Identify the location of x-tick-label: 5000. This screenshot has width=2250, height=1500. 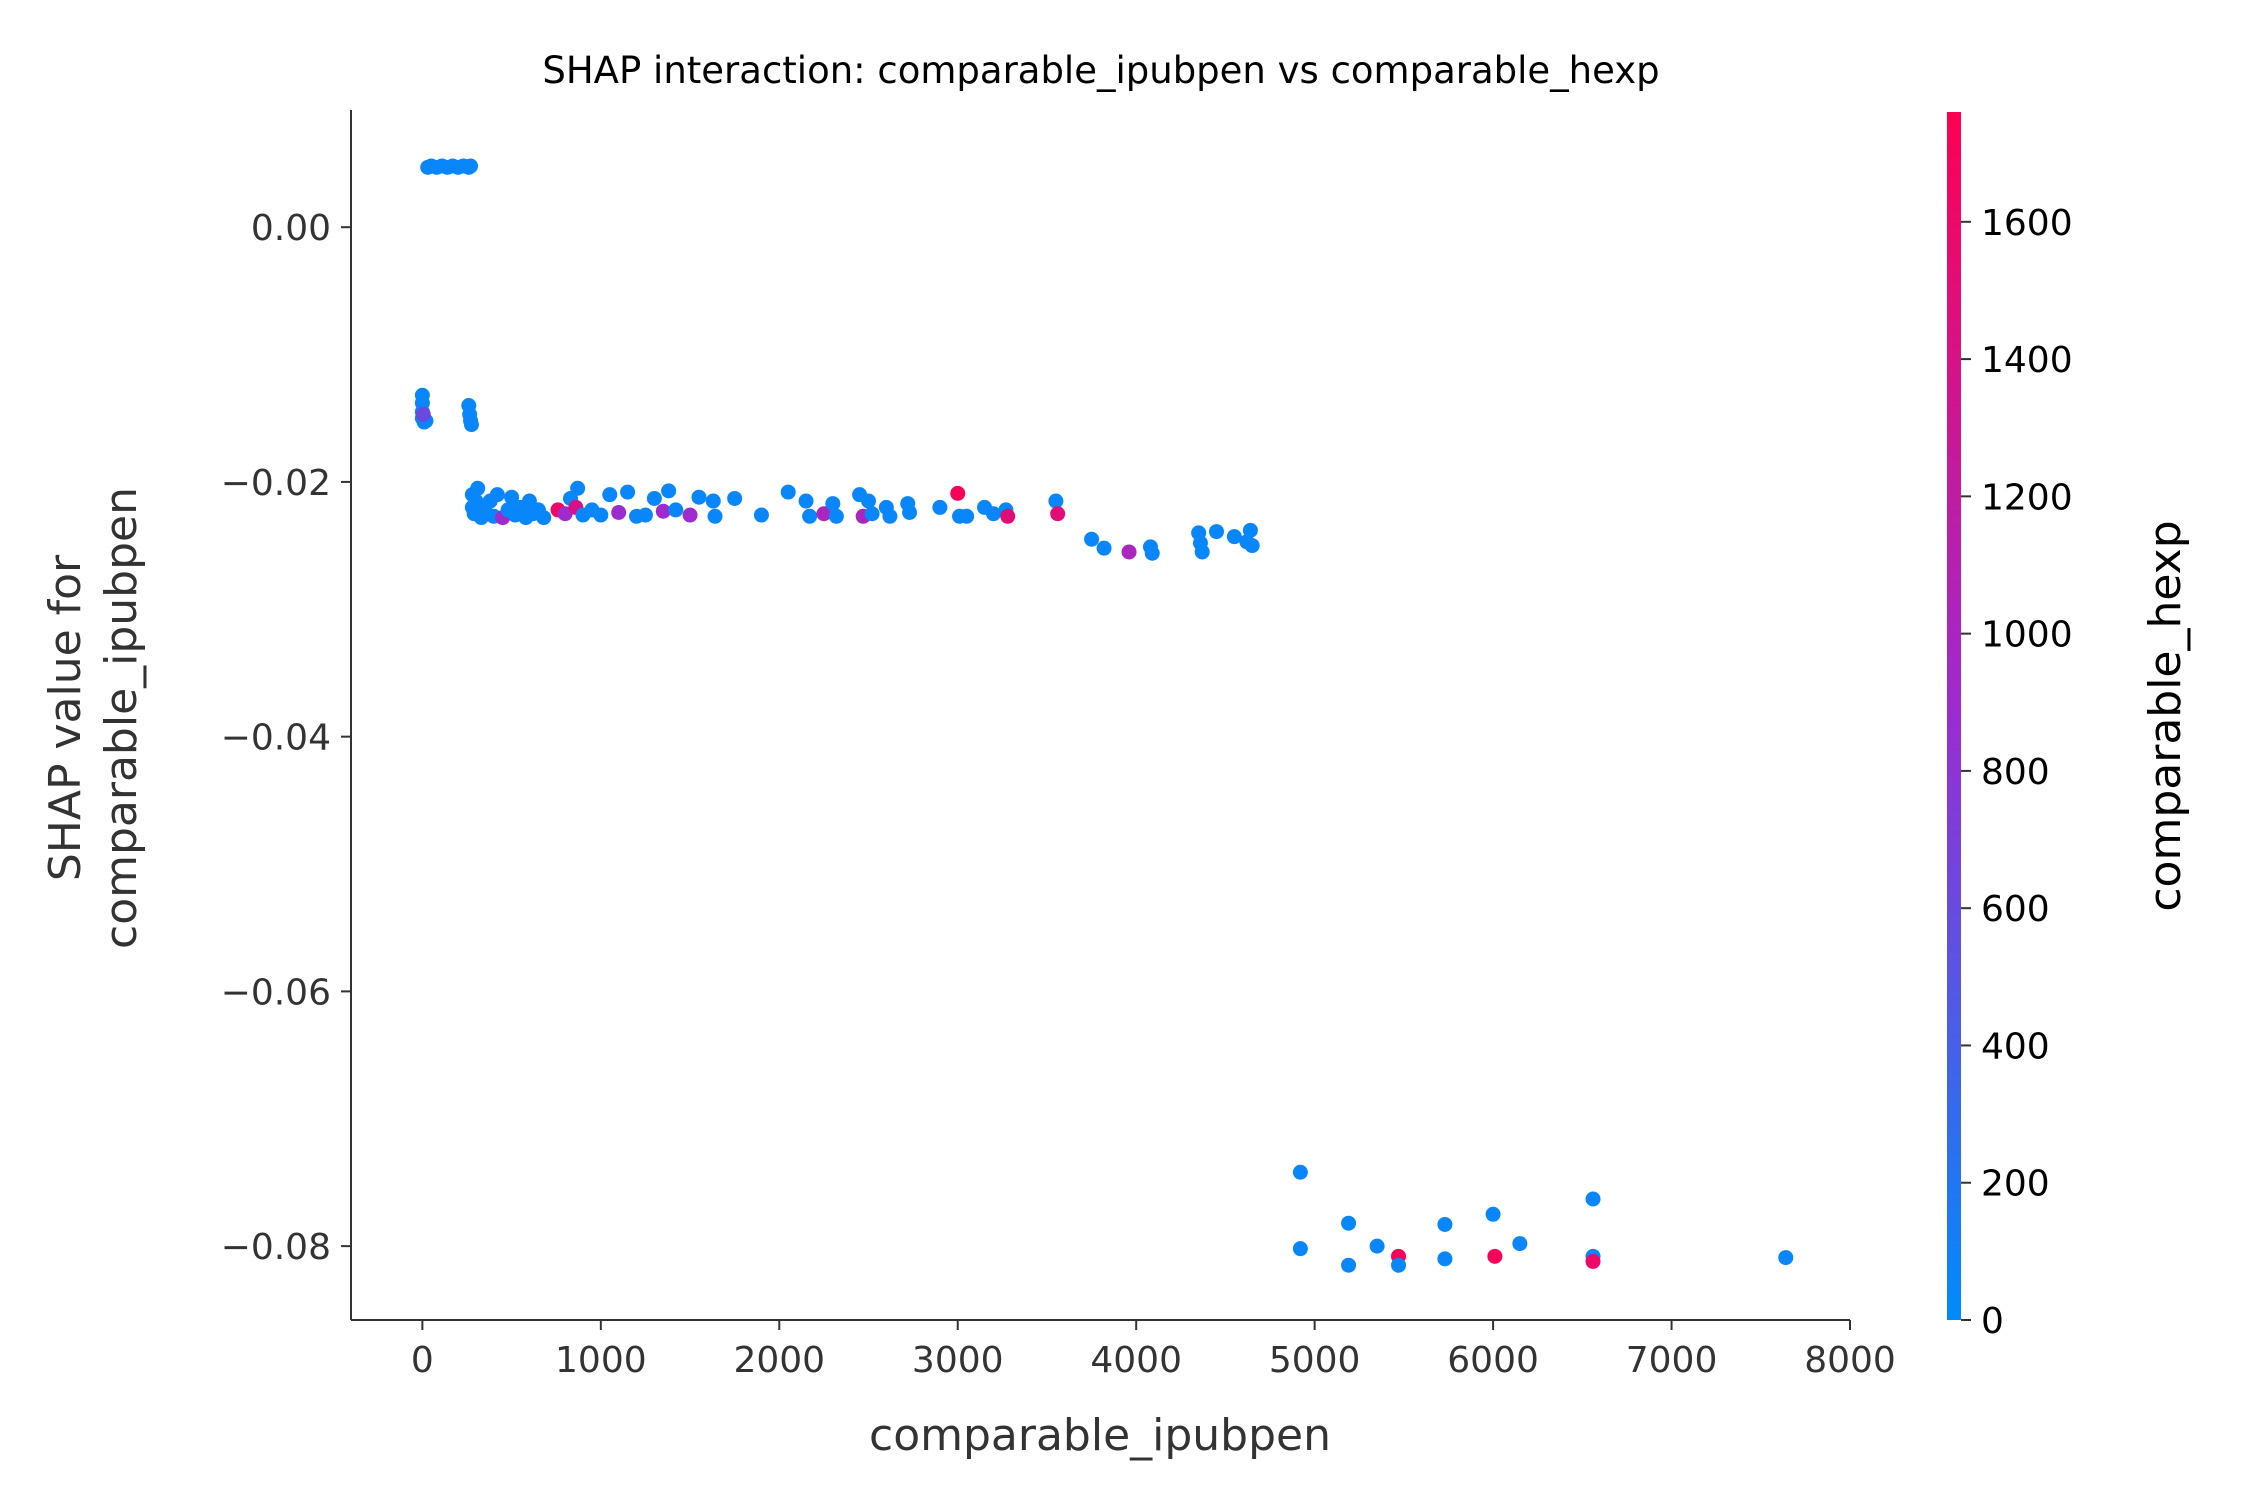
(1315, 1360).